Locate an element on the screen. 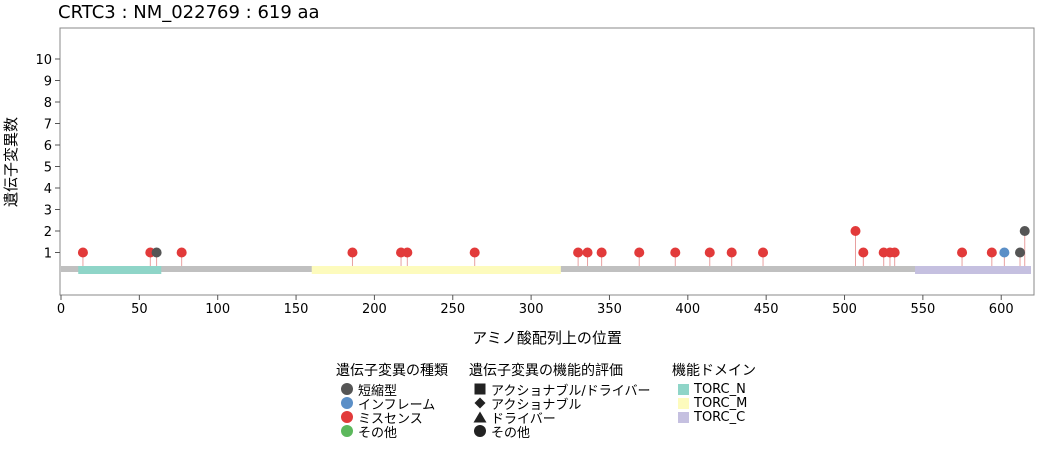 This screenshot has height=450, width=1039. x-tick-label: 150 is located at coordinates (296, 309).